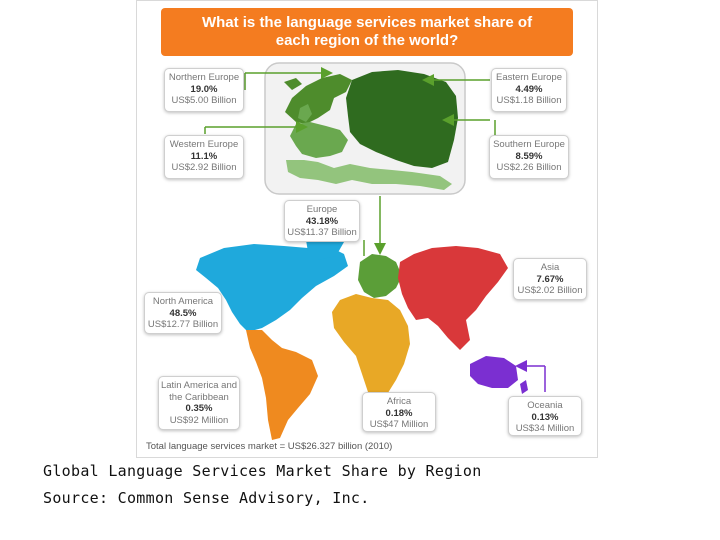 This screenshot has width=720, height=540. Describe the element at coordinates (206, 498) in the screenshot. I see `caption-source: Source: Common Sense Advisory, Inc.` at that location.